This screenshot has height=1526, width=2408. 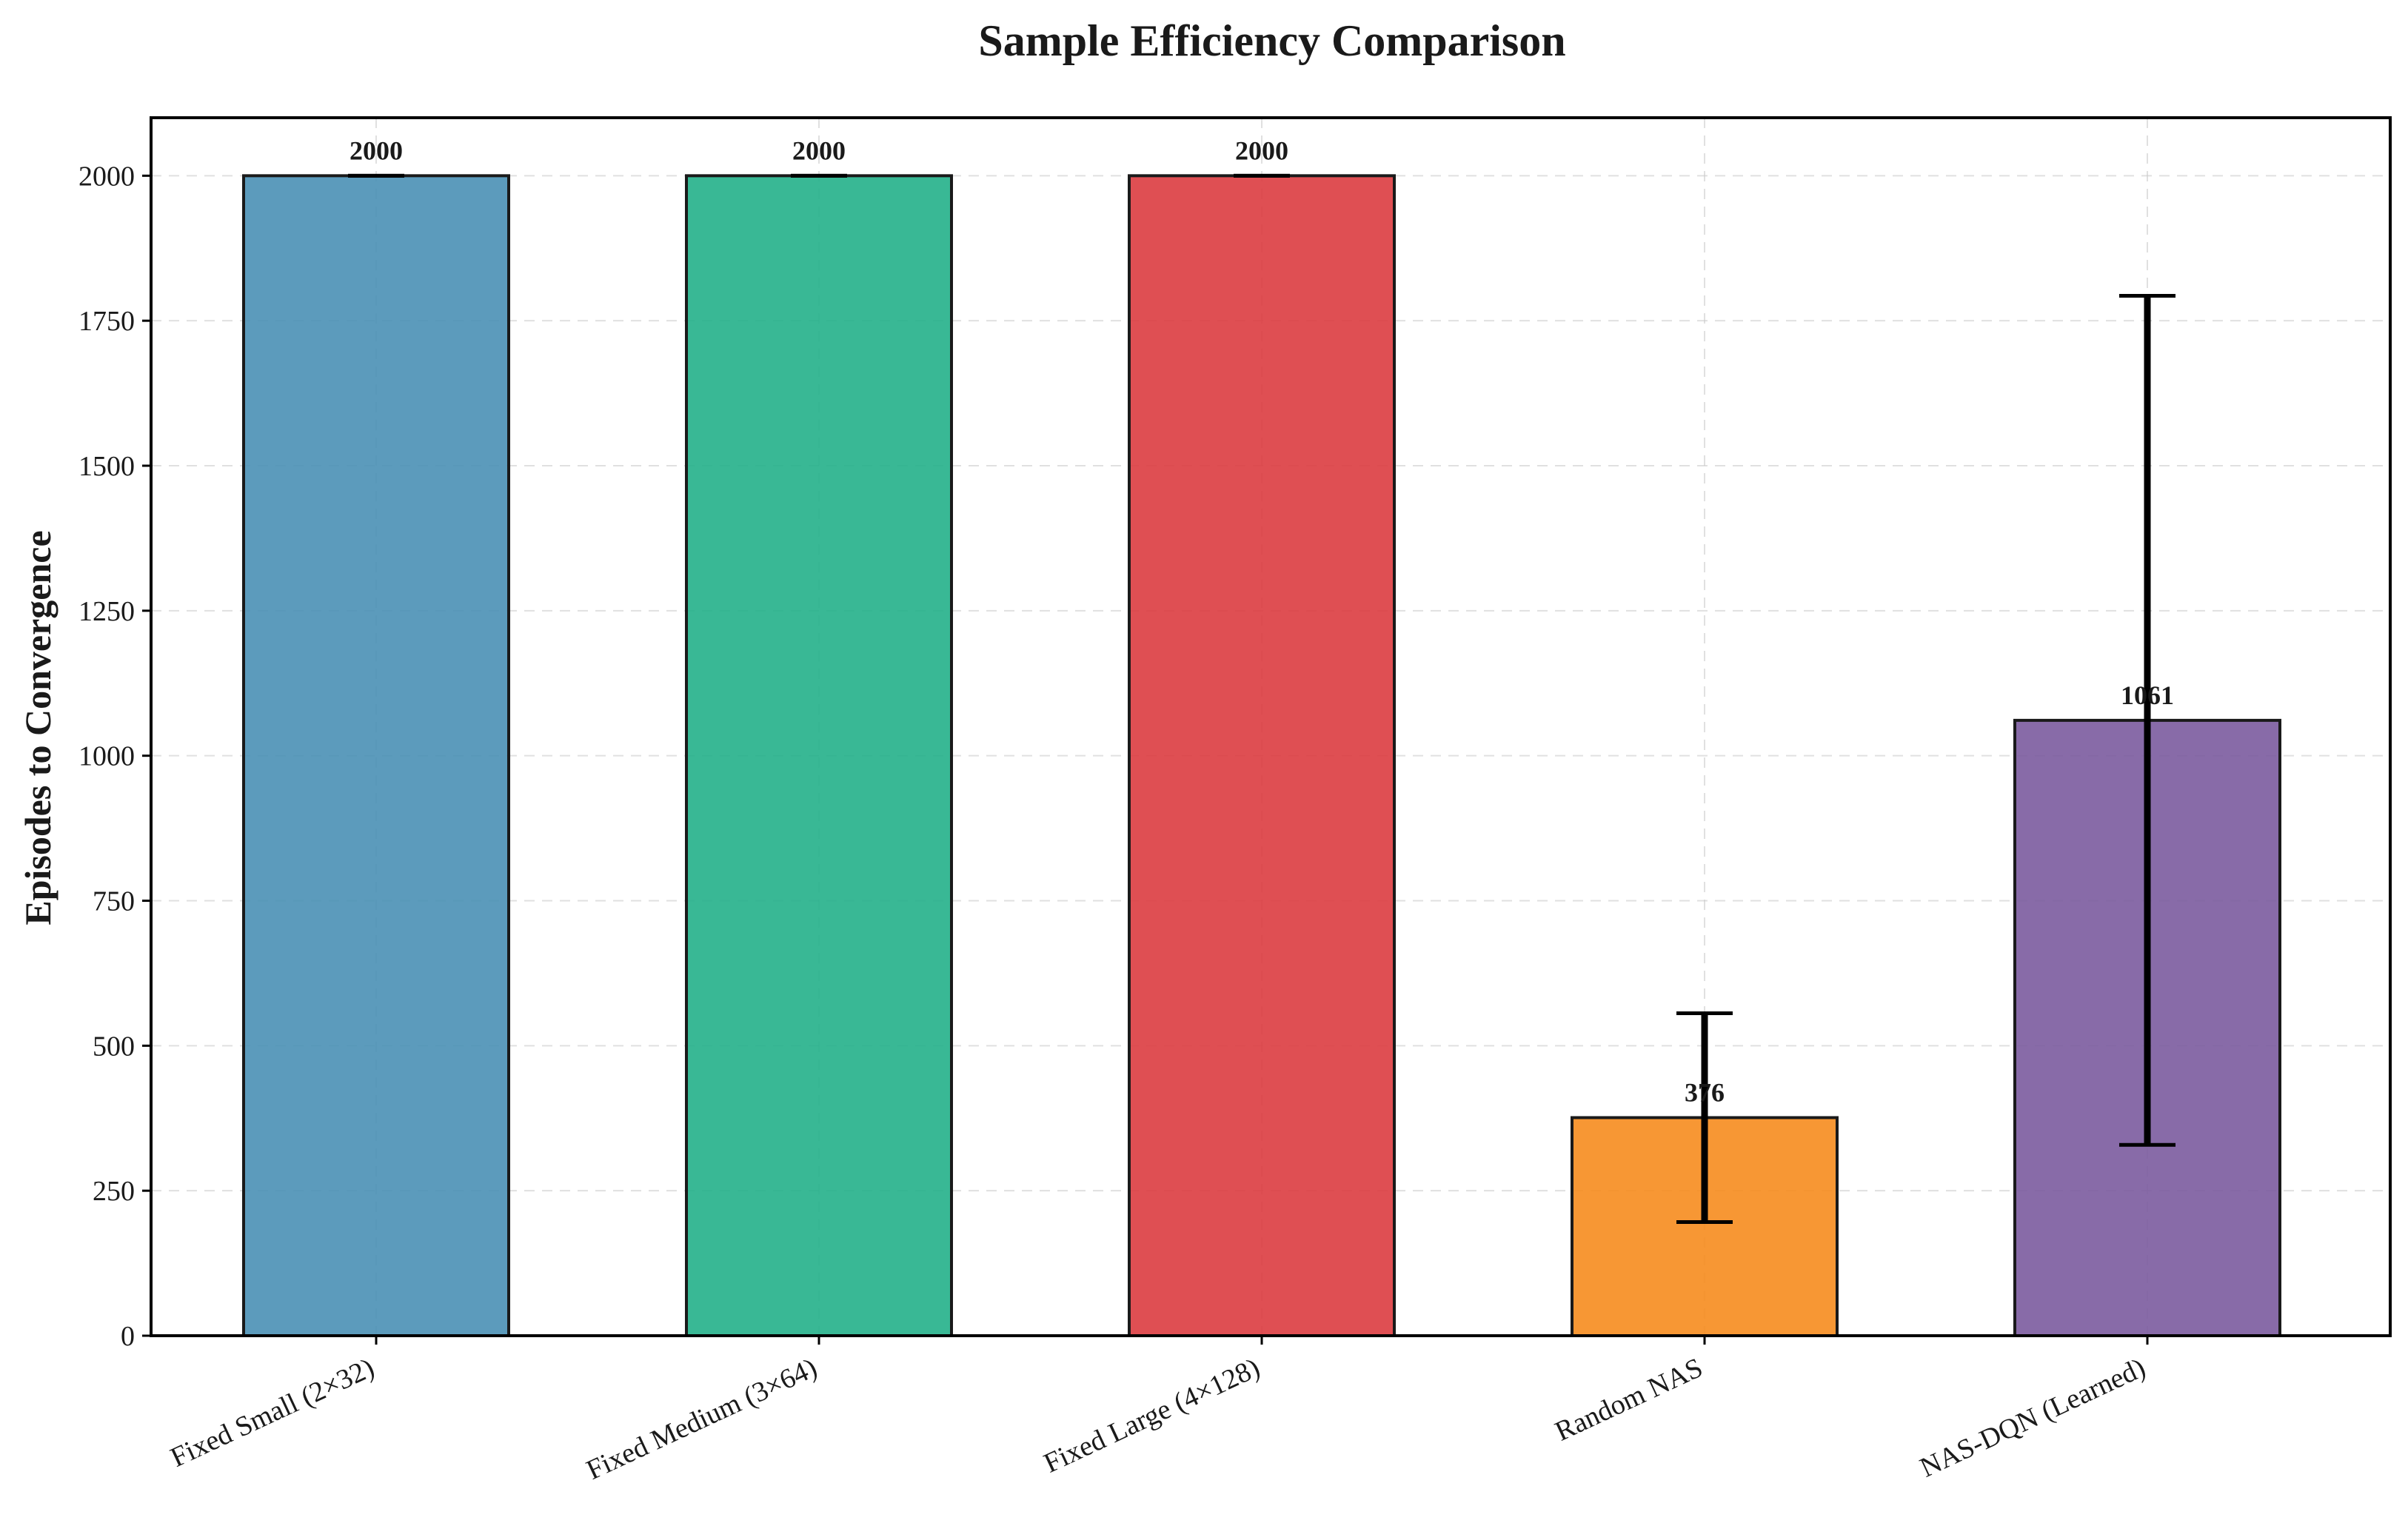 I want to click on bar-value-label: 376, so click(x=1705, y=1092).